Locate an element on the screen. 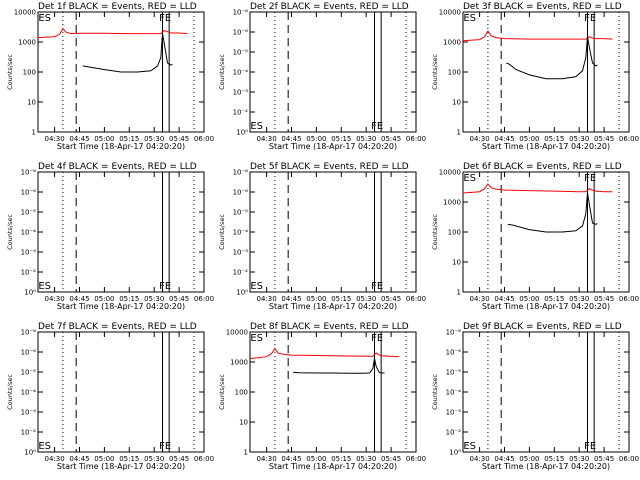 This screenshot has width=640, height=480. y-tick-label: 1 is located at coordinates (459, 133).